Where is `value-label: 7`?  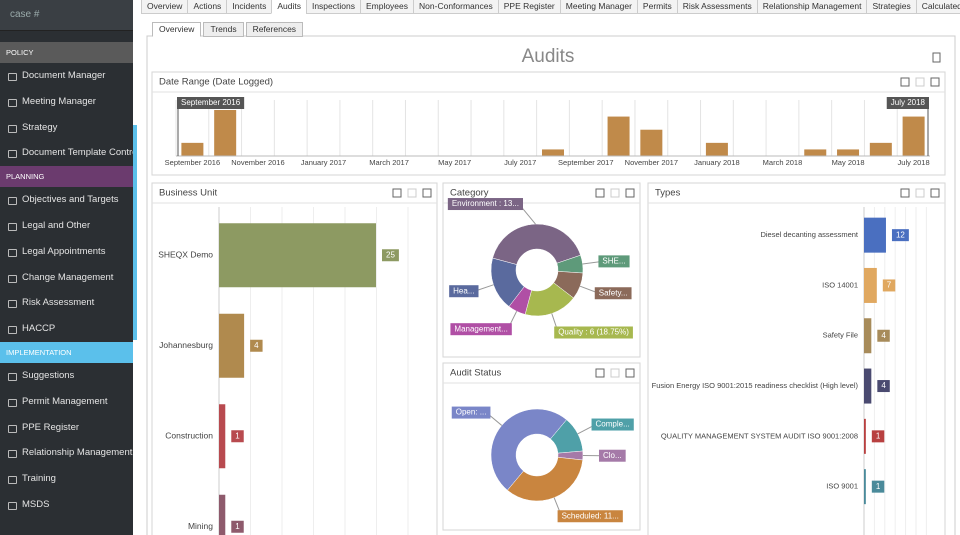 value-label: 7 is located at coordinates (889, 285).